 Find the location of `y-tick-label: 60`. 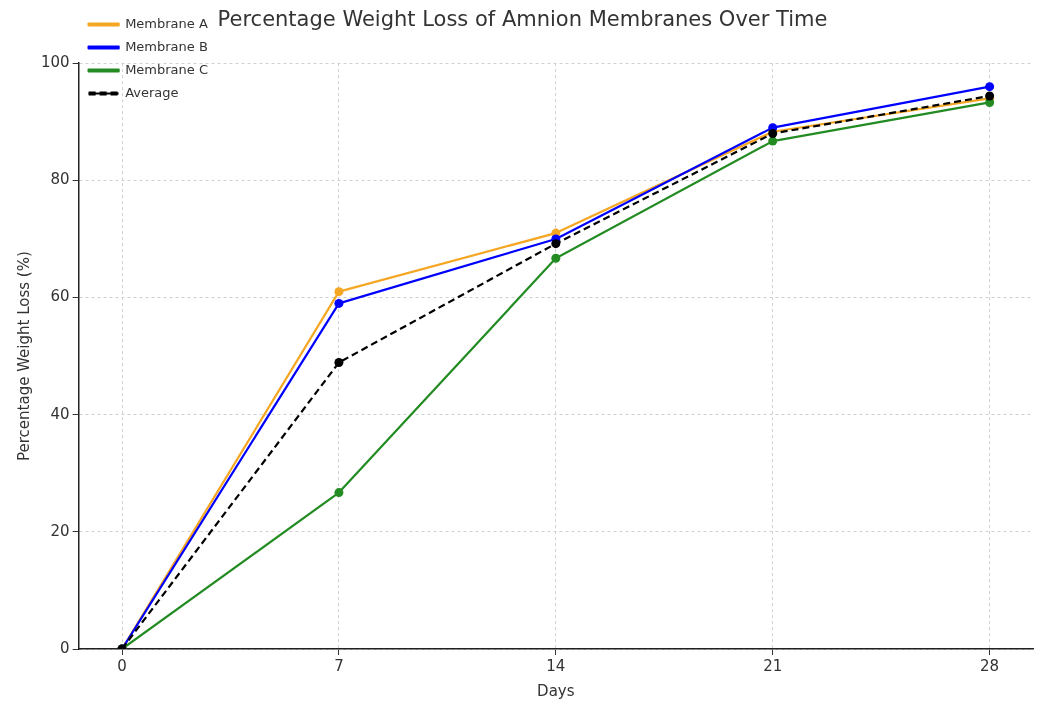

y-tick-label: 60 is located at coordinates (60, 296).